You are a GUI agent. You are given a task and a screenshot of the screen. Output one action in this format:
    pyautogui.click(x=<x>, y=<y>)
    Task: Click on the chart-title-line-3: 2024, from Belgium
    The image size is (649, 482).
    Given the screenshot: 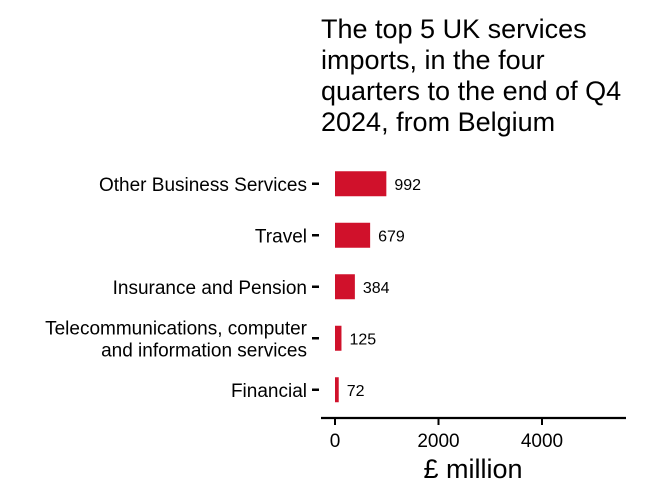 What is the action you would take?
    pyautogui.click(x=438, y=122)
    